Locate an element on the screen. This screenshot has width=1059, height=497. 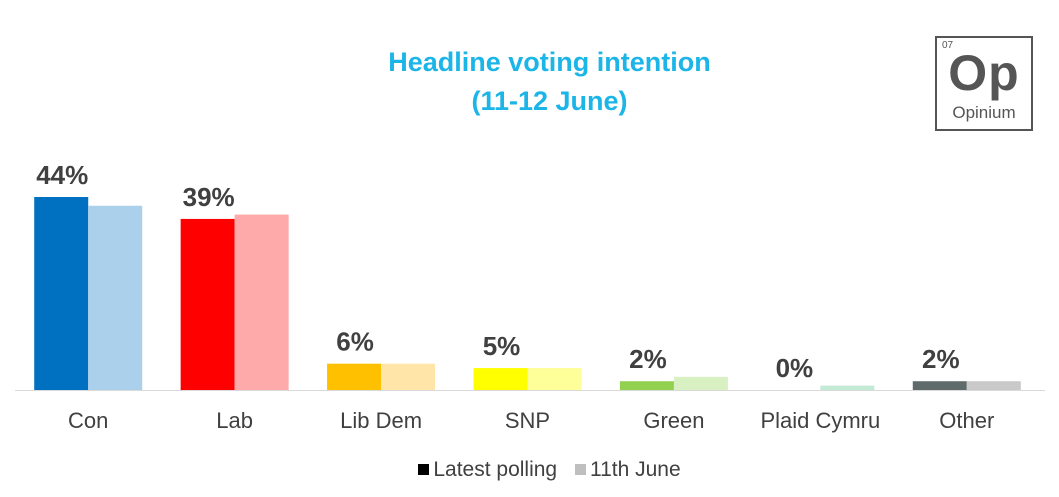
legend-swatch-latest is located at coordinates (424, 469).